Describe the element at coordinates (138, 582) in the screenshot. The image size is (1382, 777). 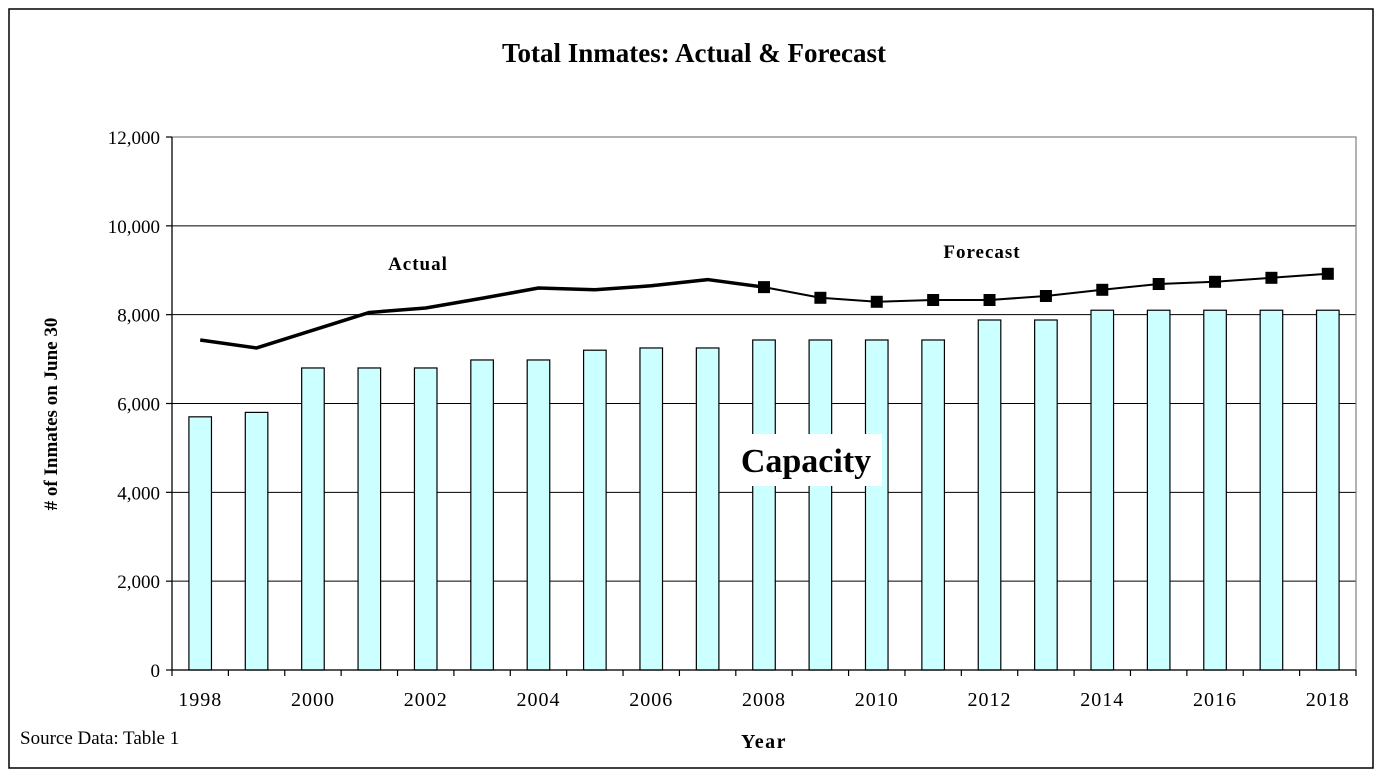
I see `y-tick-label: 2,000` at that location.